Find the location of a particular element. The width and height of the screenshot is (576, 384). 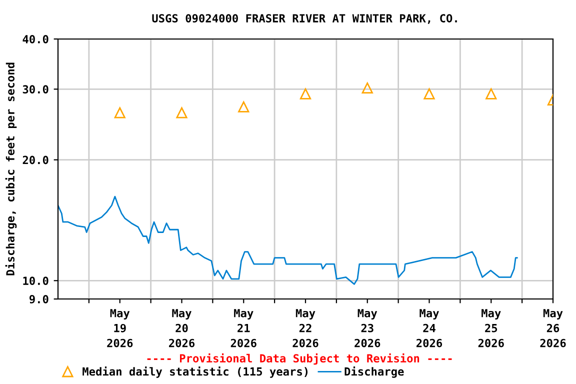

y-tick-label: 20.0 is located at coordinates (35, 160).